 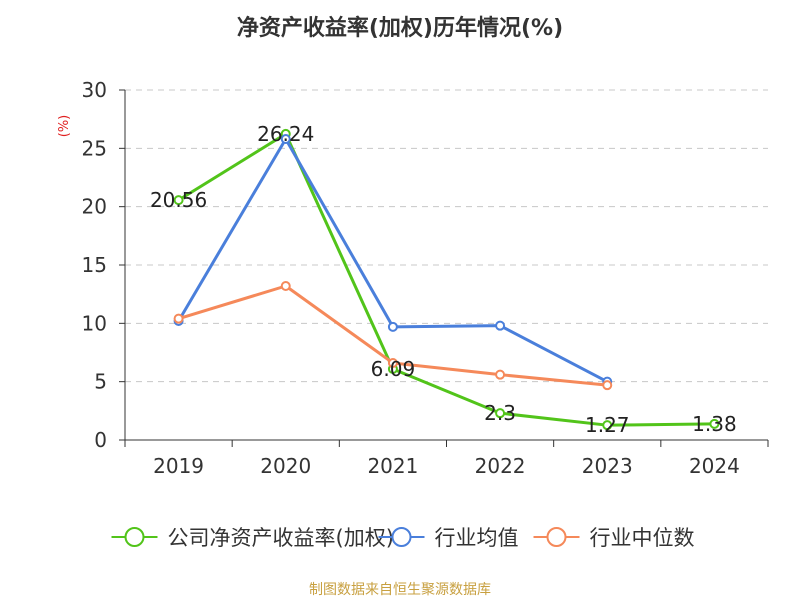 What do you see at coordinates (94, 90) in the screenshot?
I see `y-tick-label: 30` at bounding box center [94, 90].